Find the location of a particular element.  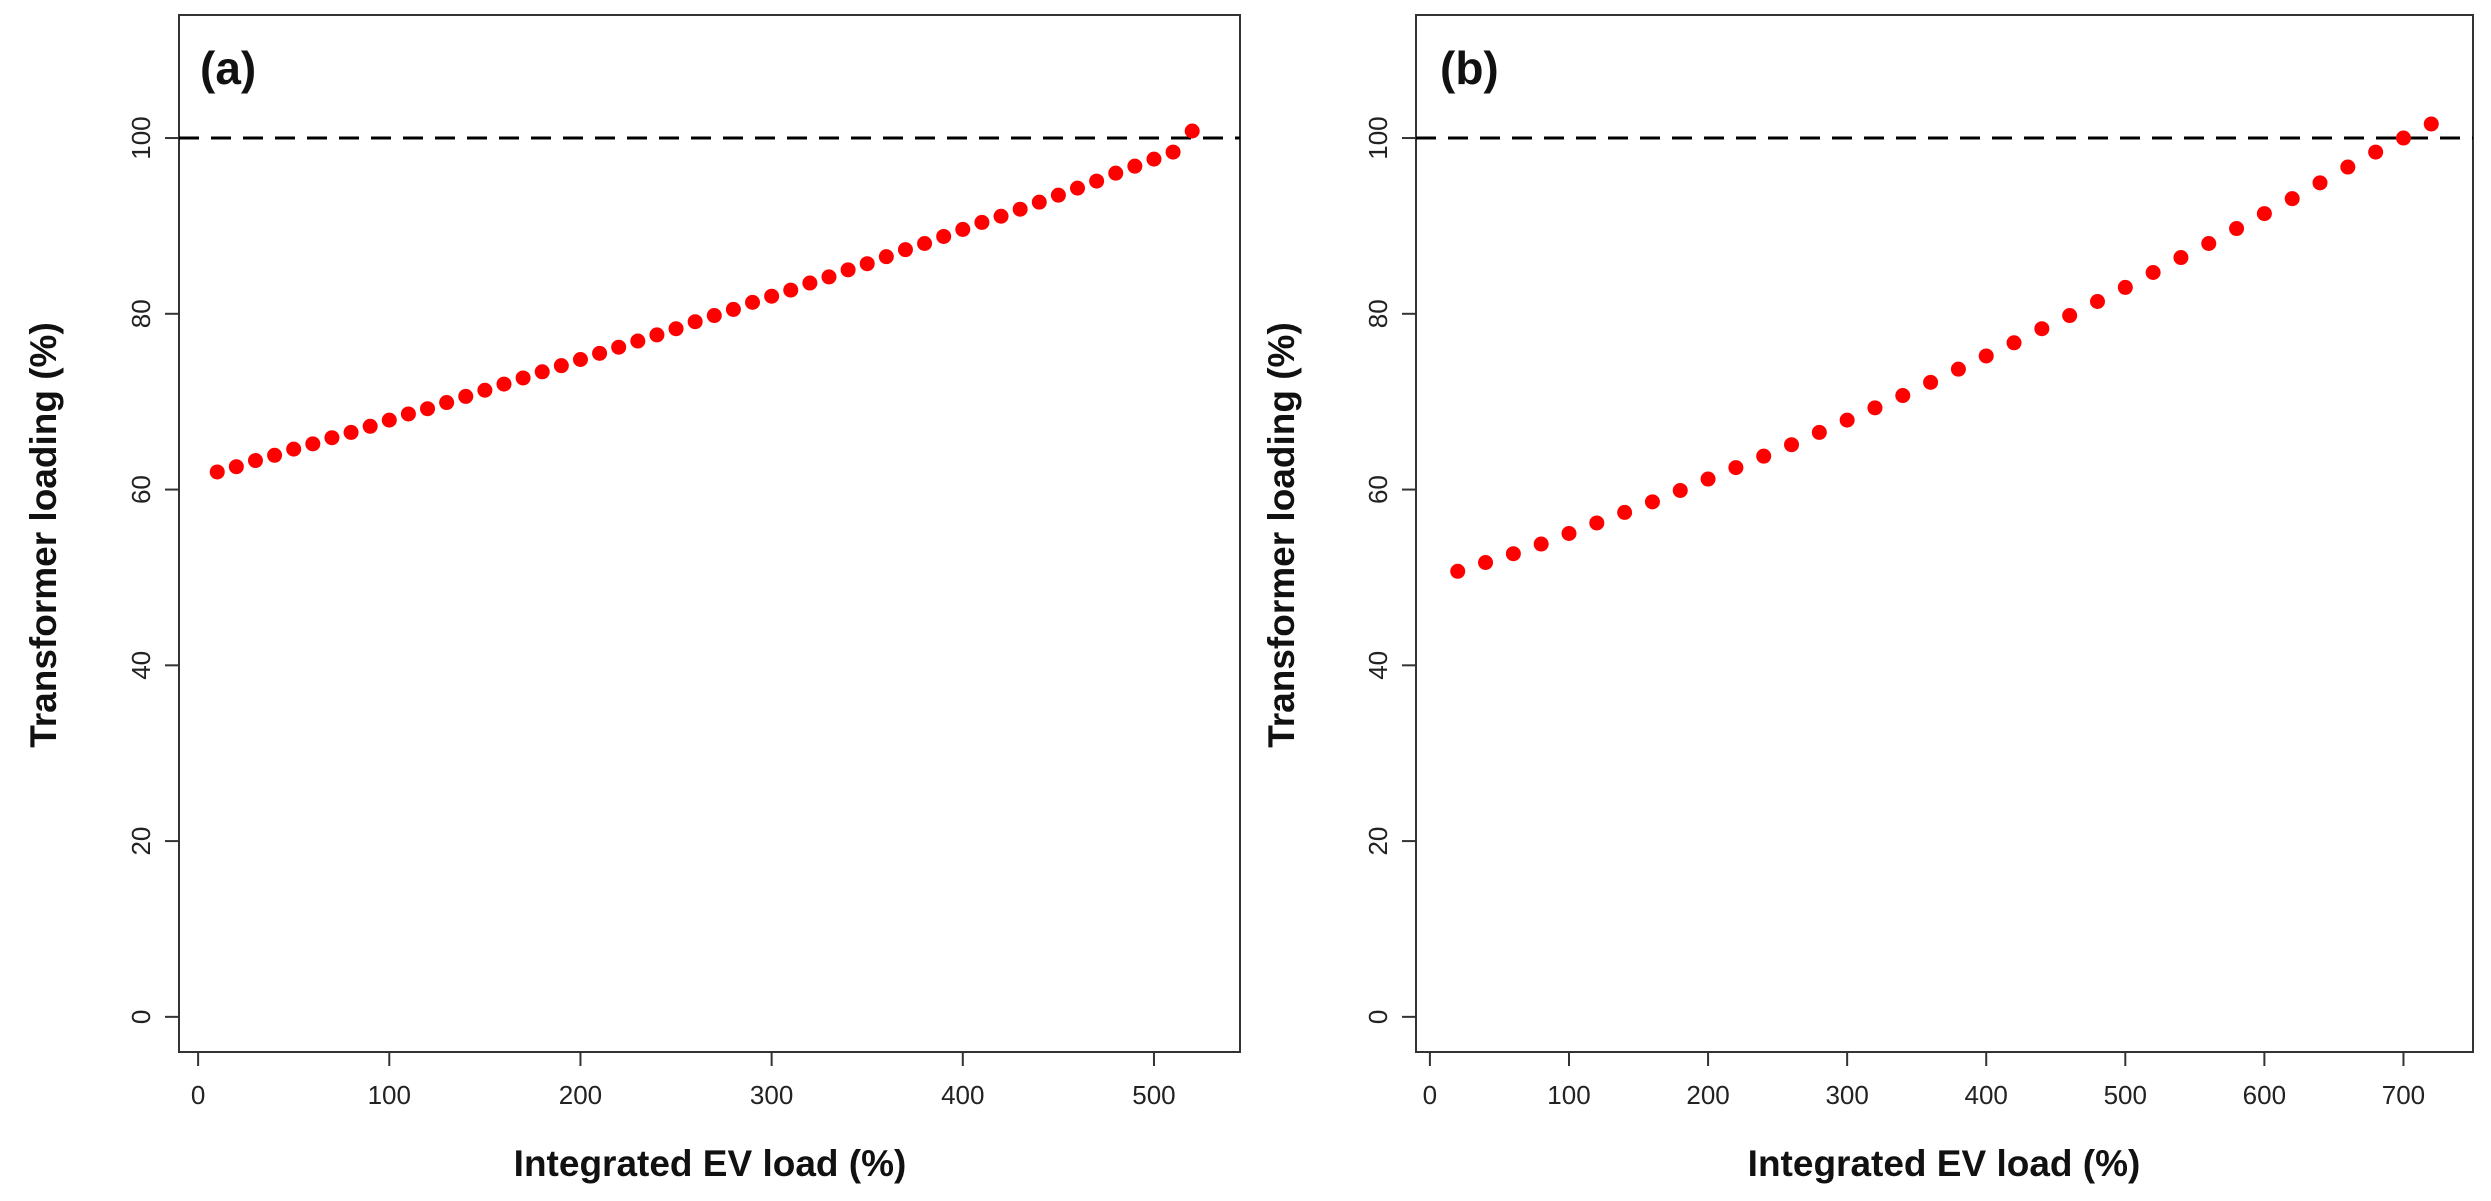

panel-a-y-tick-label: 40 is located at coordinates (141, 665).